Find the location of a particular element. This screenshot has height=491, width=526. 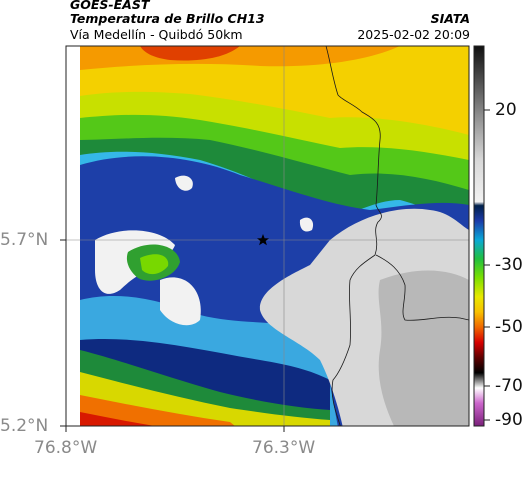

colorbar-label-minus-70: -70 is located at coordinates (509, 386).